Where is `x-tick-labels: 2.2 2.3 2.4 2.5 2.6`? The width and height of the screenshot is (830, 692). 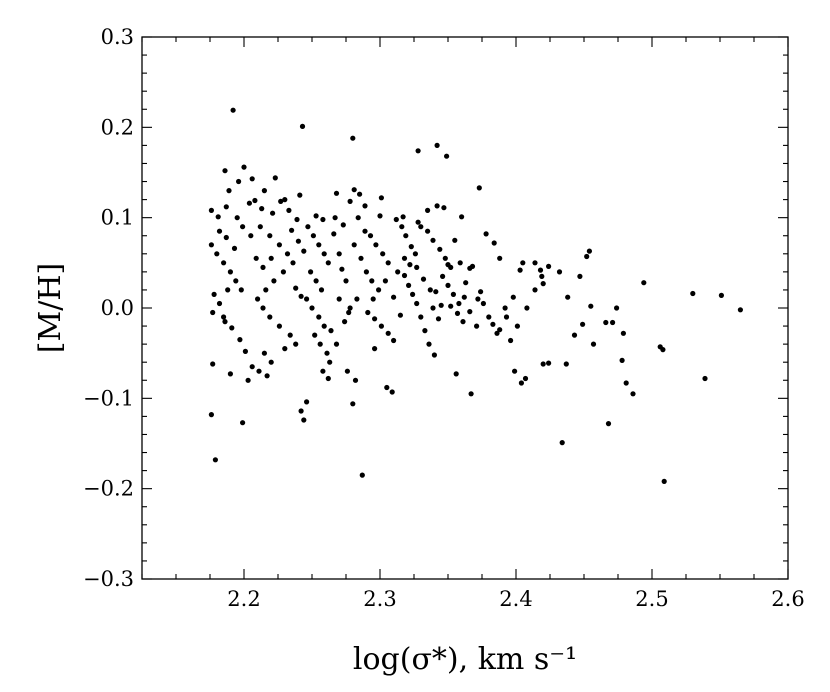
x-tick-labels: 2.2 2.3 2.4 2.5 2.6 is located at coordinates (515, 599).